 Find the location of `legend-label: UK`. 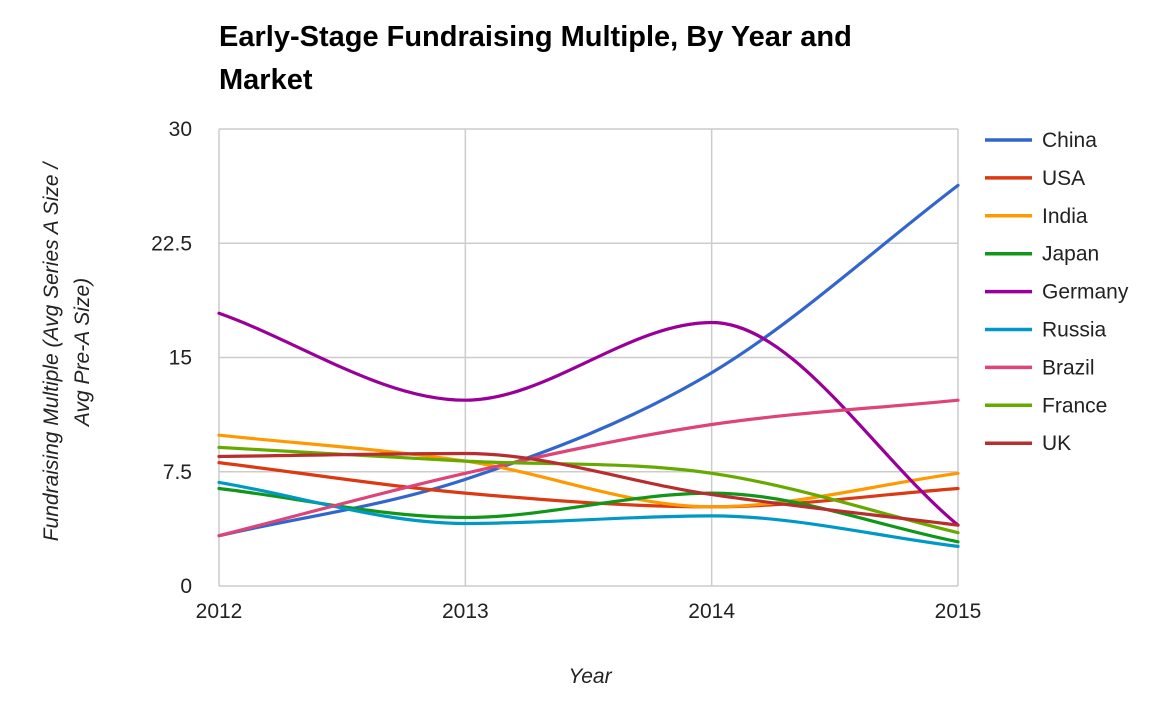

legend-label: UK is located at coordinates (1056, 443).